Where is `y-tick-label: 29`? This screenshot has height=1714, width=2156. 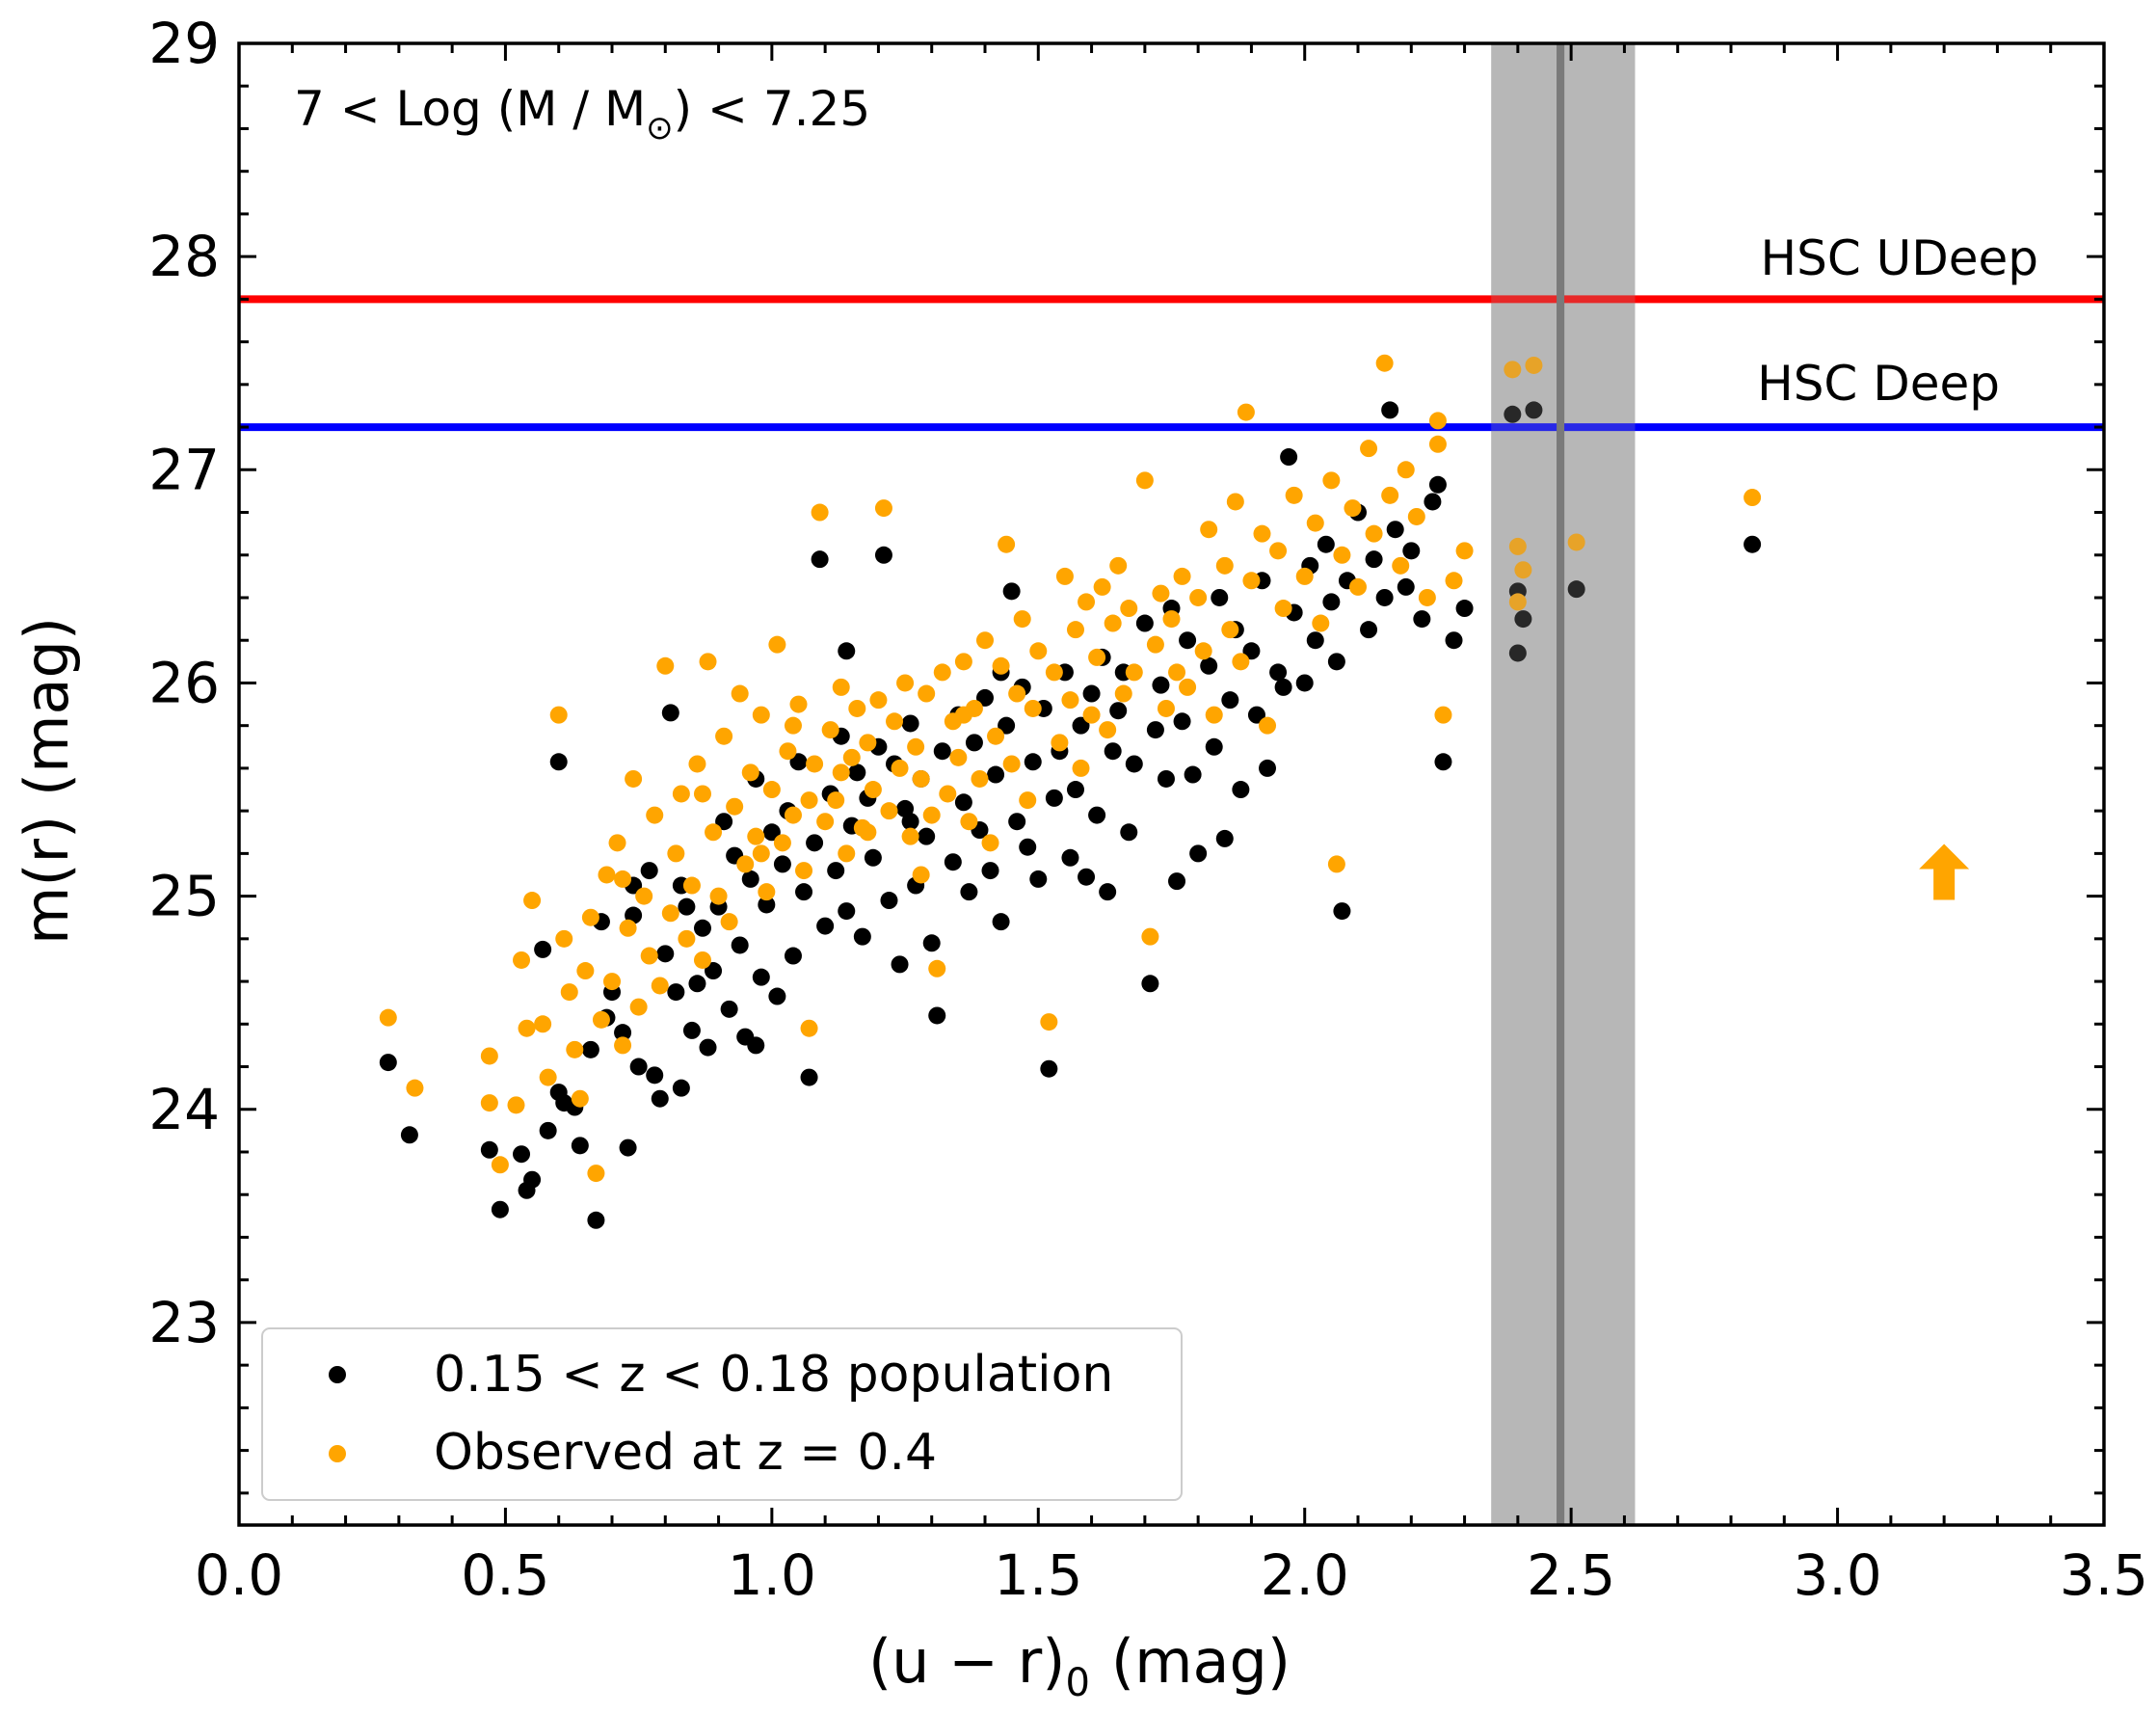
y-tick-label: 29 is located at coordinates (184, 43).